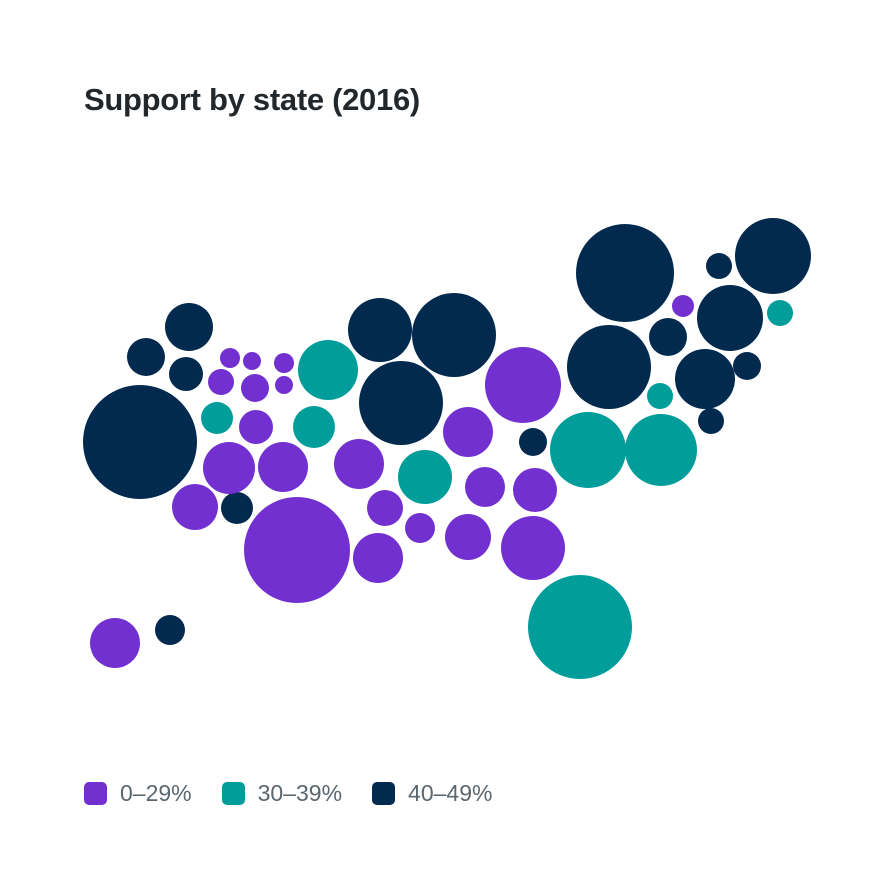 This screenshot has width=896, height=896. Describe the element at coordinates (156, 793) in the screenshot. I see `legend-label: 0–29%` at that location.